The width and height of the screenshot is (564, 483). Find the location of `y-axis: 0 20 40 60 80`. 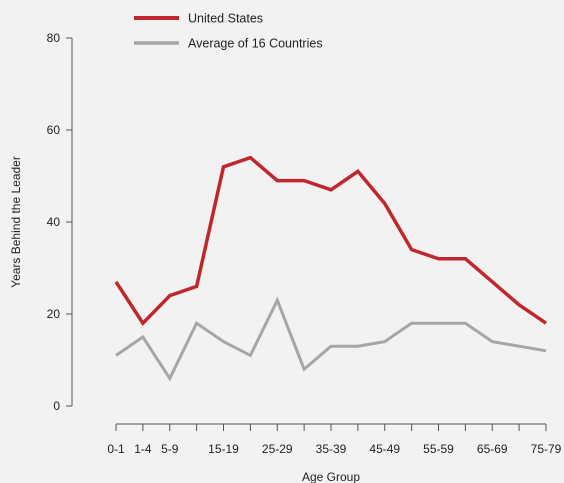

y-axis: 0 20 40 60 80 is located at coordinates (60, 222).